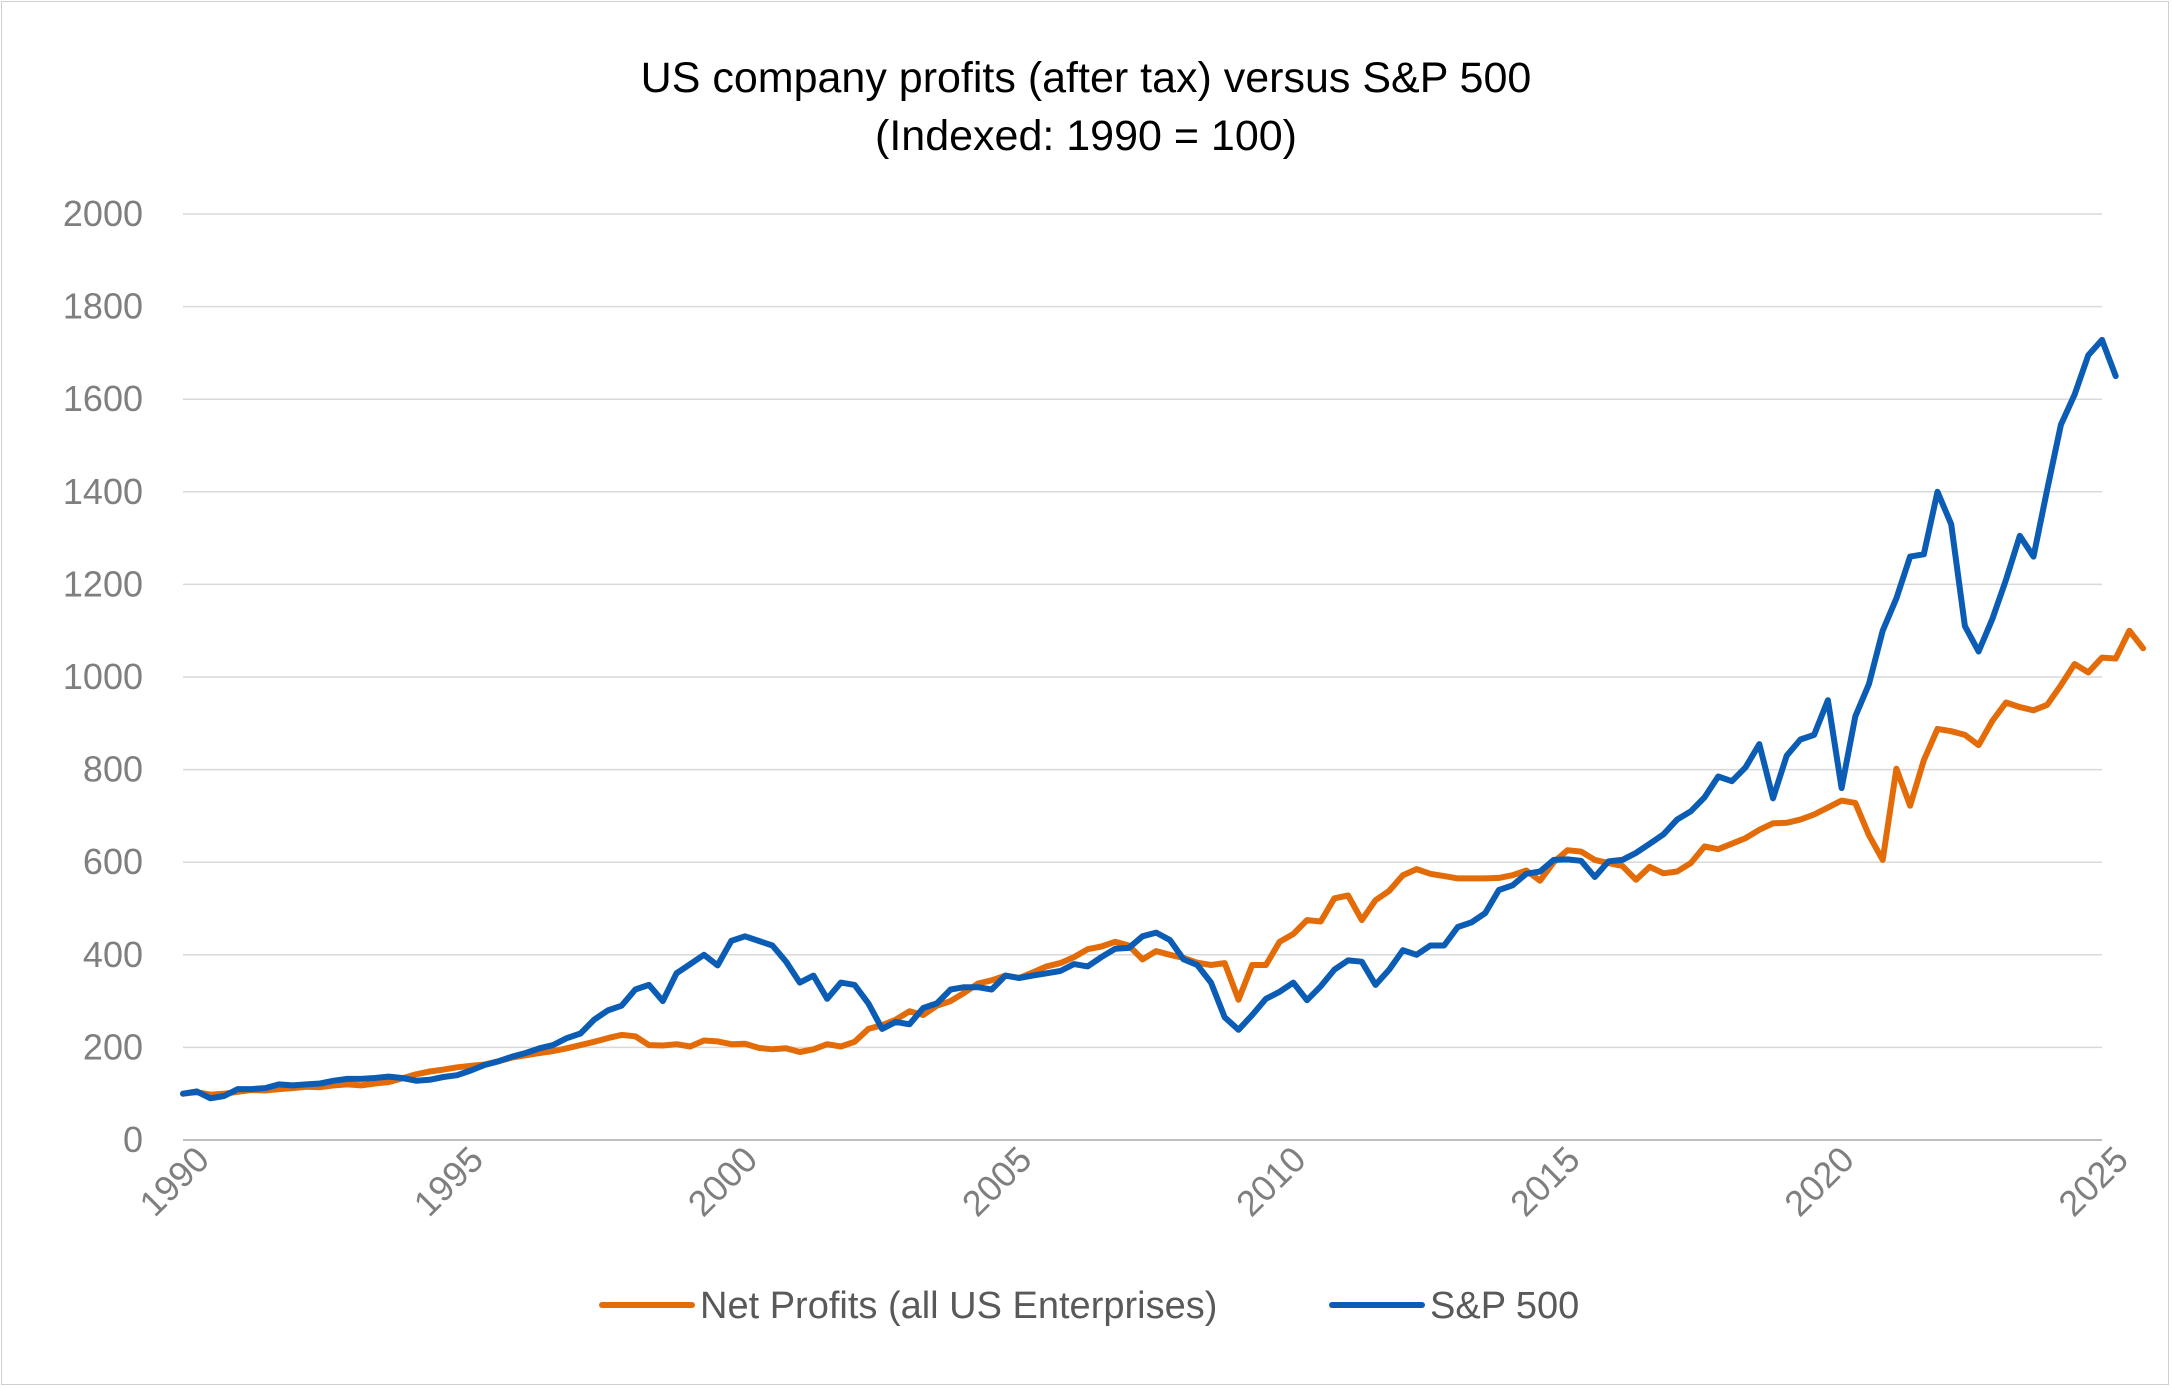  I want to click on x-axis-ticks: 1990 1995 2000 2005 2010 2015 2020 2025, so click(1133, 1181).